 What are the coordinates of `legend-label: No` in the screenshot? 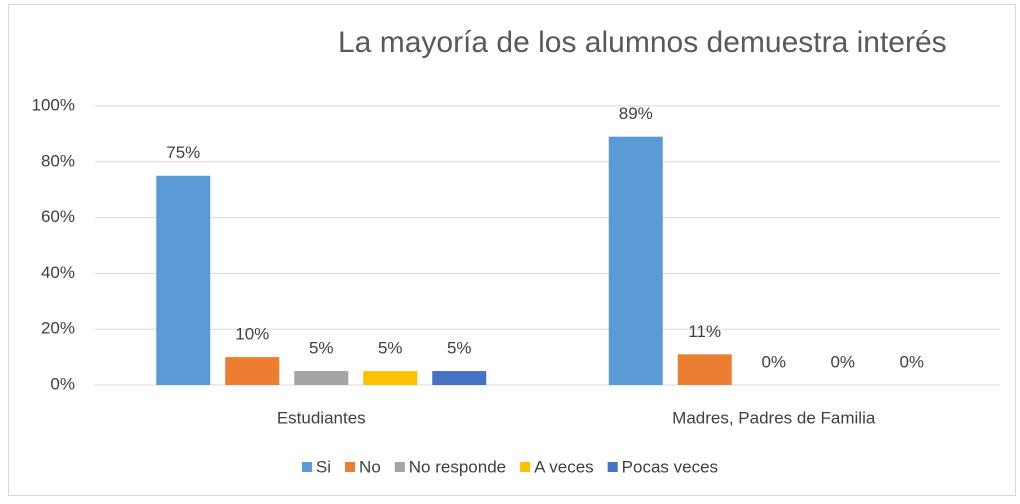 It's located at (370, 466).